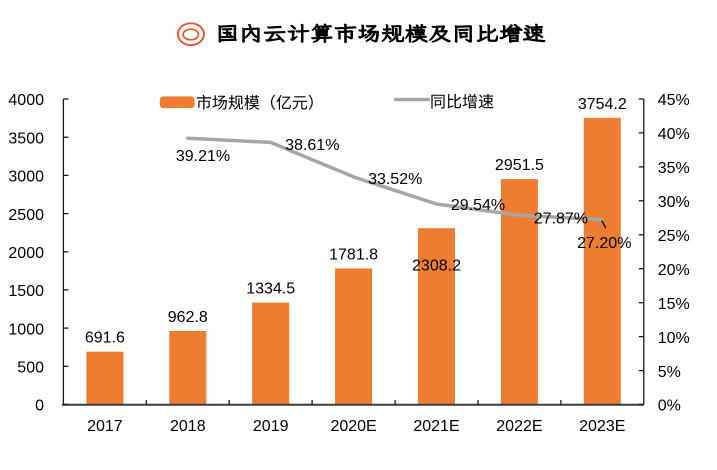  I want to click on svg-text: 40%, so click(674, 134).